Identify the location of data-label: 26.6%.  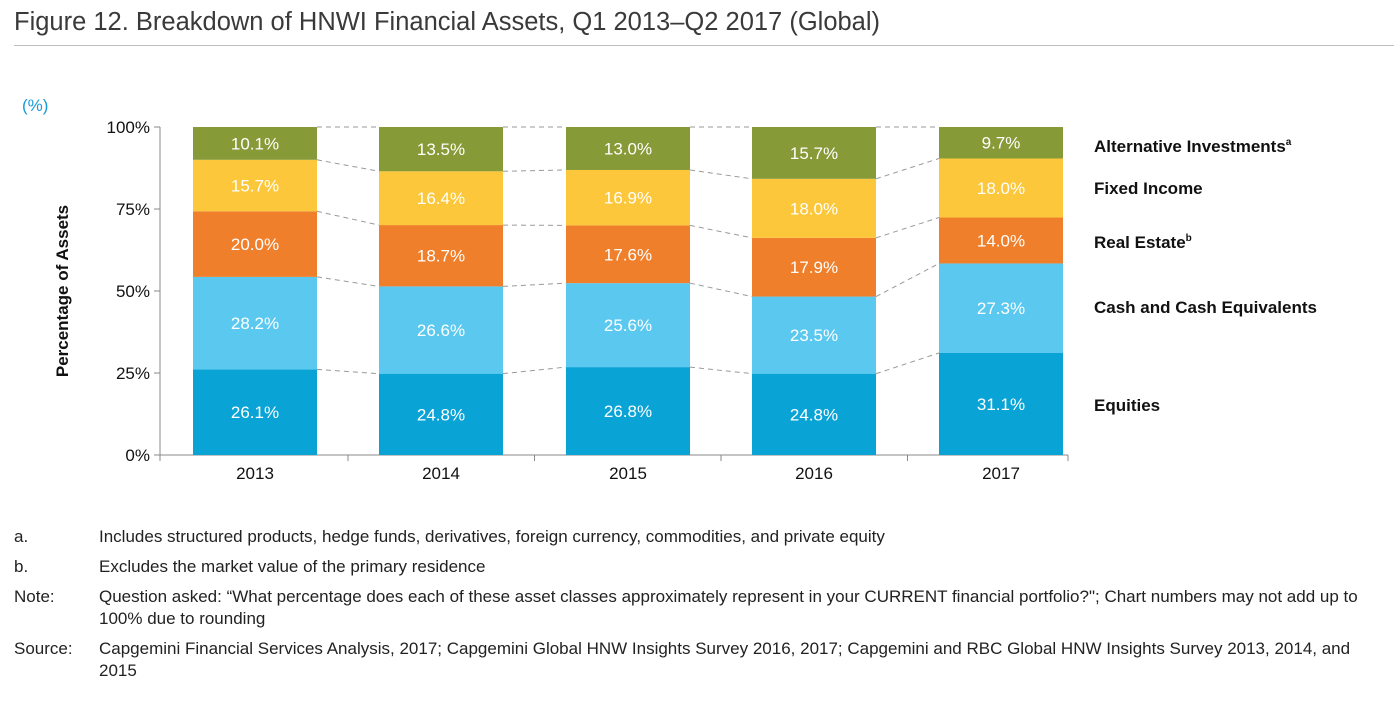
(441, 330).